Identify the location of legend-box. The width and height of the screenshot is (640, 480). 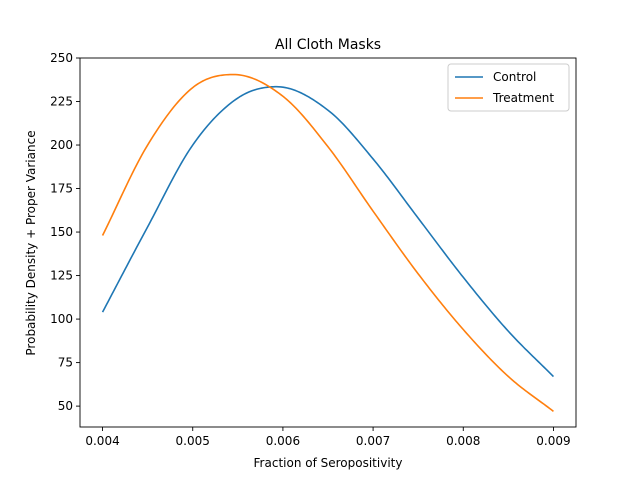
(508, 87).